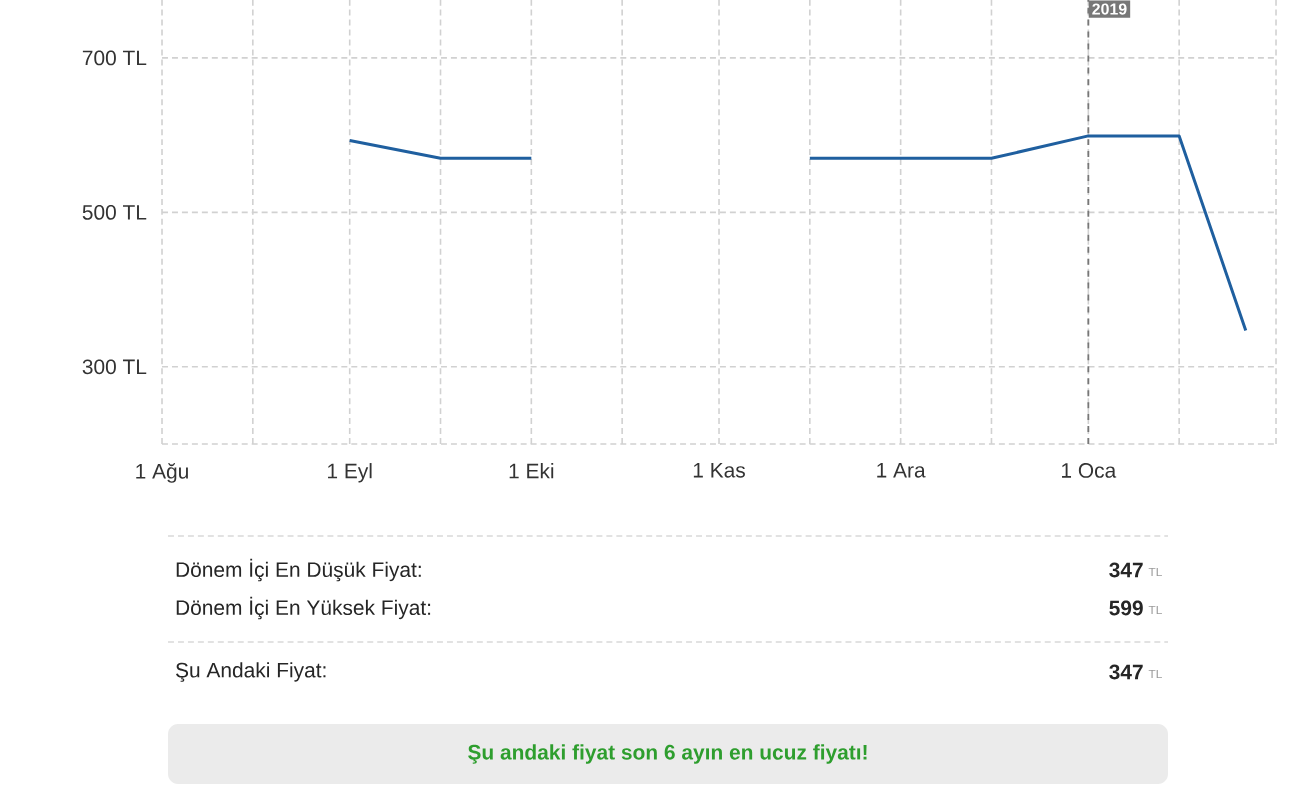 The height and width of the screenshot is (792, 1314). What do you see at coordinates (114, 212) in the screenshot?
I see `y-tick-label: 500 TL` at bounding box center [114, 212].